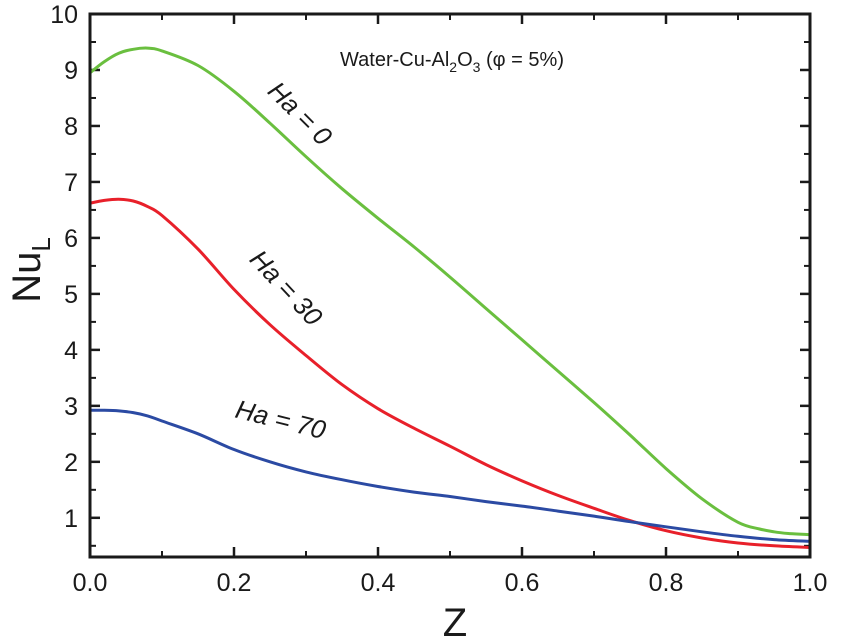  What do you see at coordinates (71, 239) in the screenshot?
I see `y-tick-label: 6` at bounding box center [71, 239].